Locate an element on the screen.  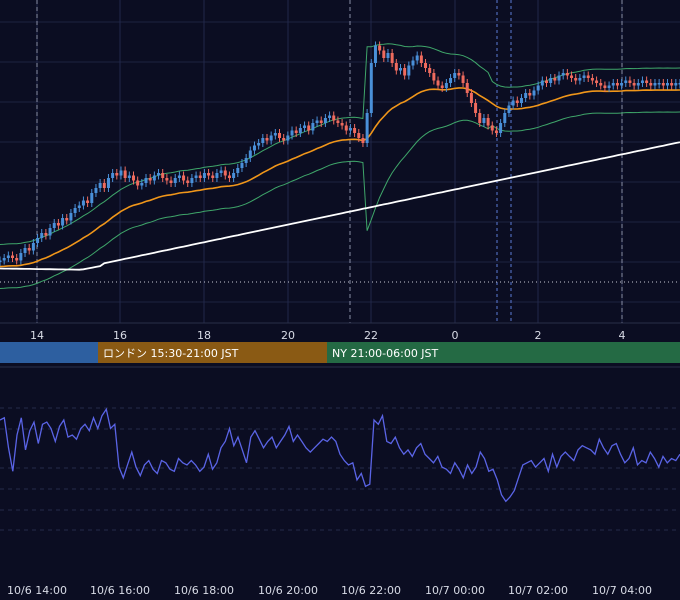
oscillator-x-tick-label: 10/6 18:00 is located at coordinates (204, 590).